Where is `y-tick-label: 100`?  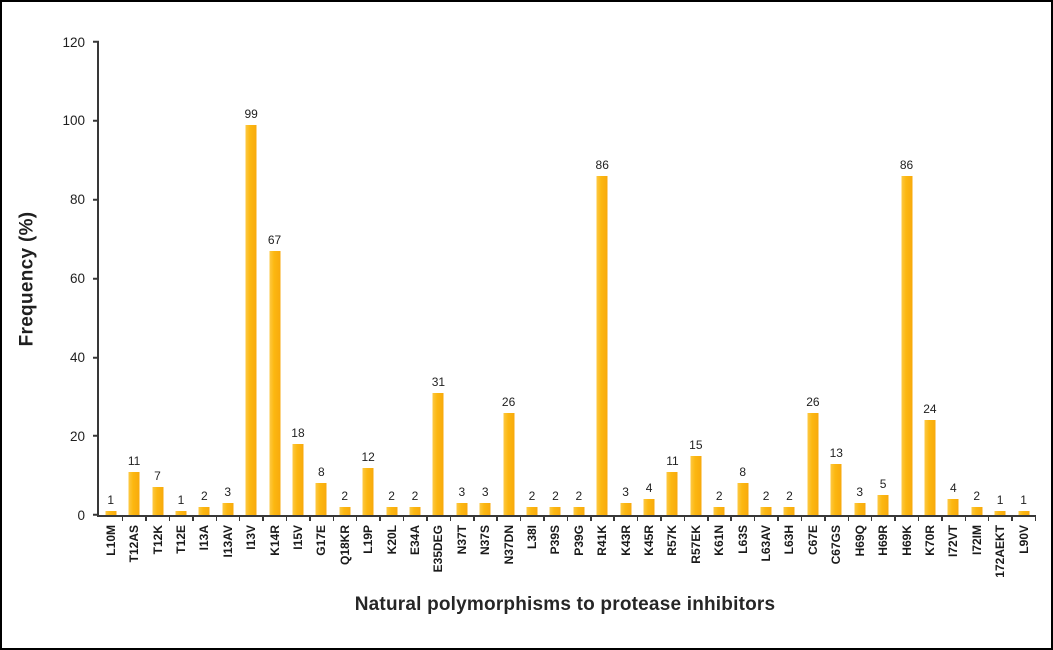
y-tick-label: 100 is located at coordinates (73, 121).